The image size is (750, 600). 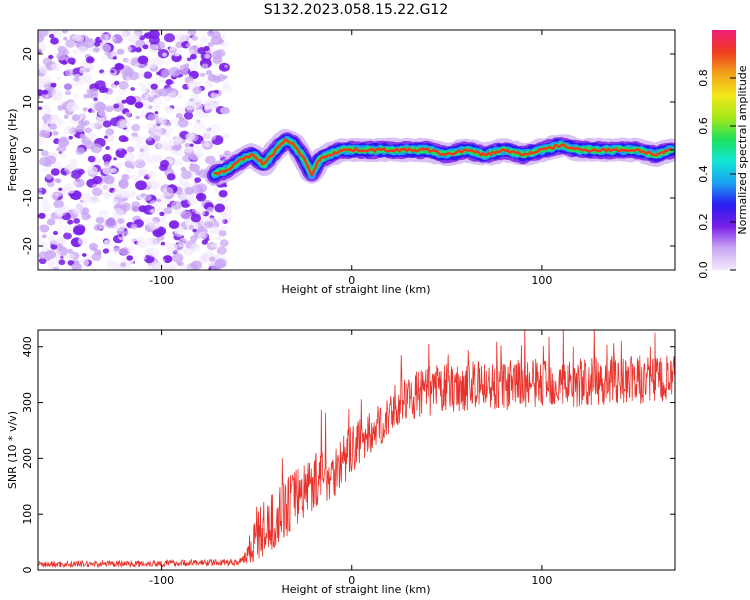 What do you see at coordinates (135, 150) in the screenshot?
I see `spectrogram-noise-layer` at bounding box center [135, 150].